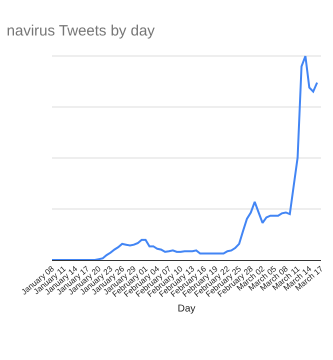 The height and width of the screenshot is (360, 333). What do you see at coordinates (187, 308) in the screenshot?
I see `x-axis-title: Day` at bounding box center [187, 308].